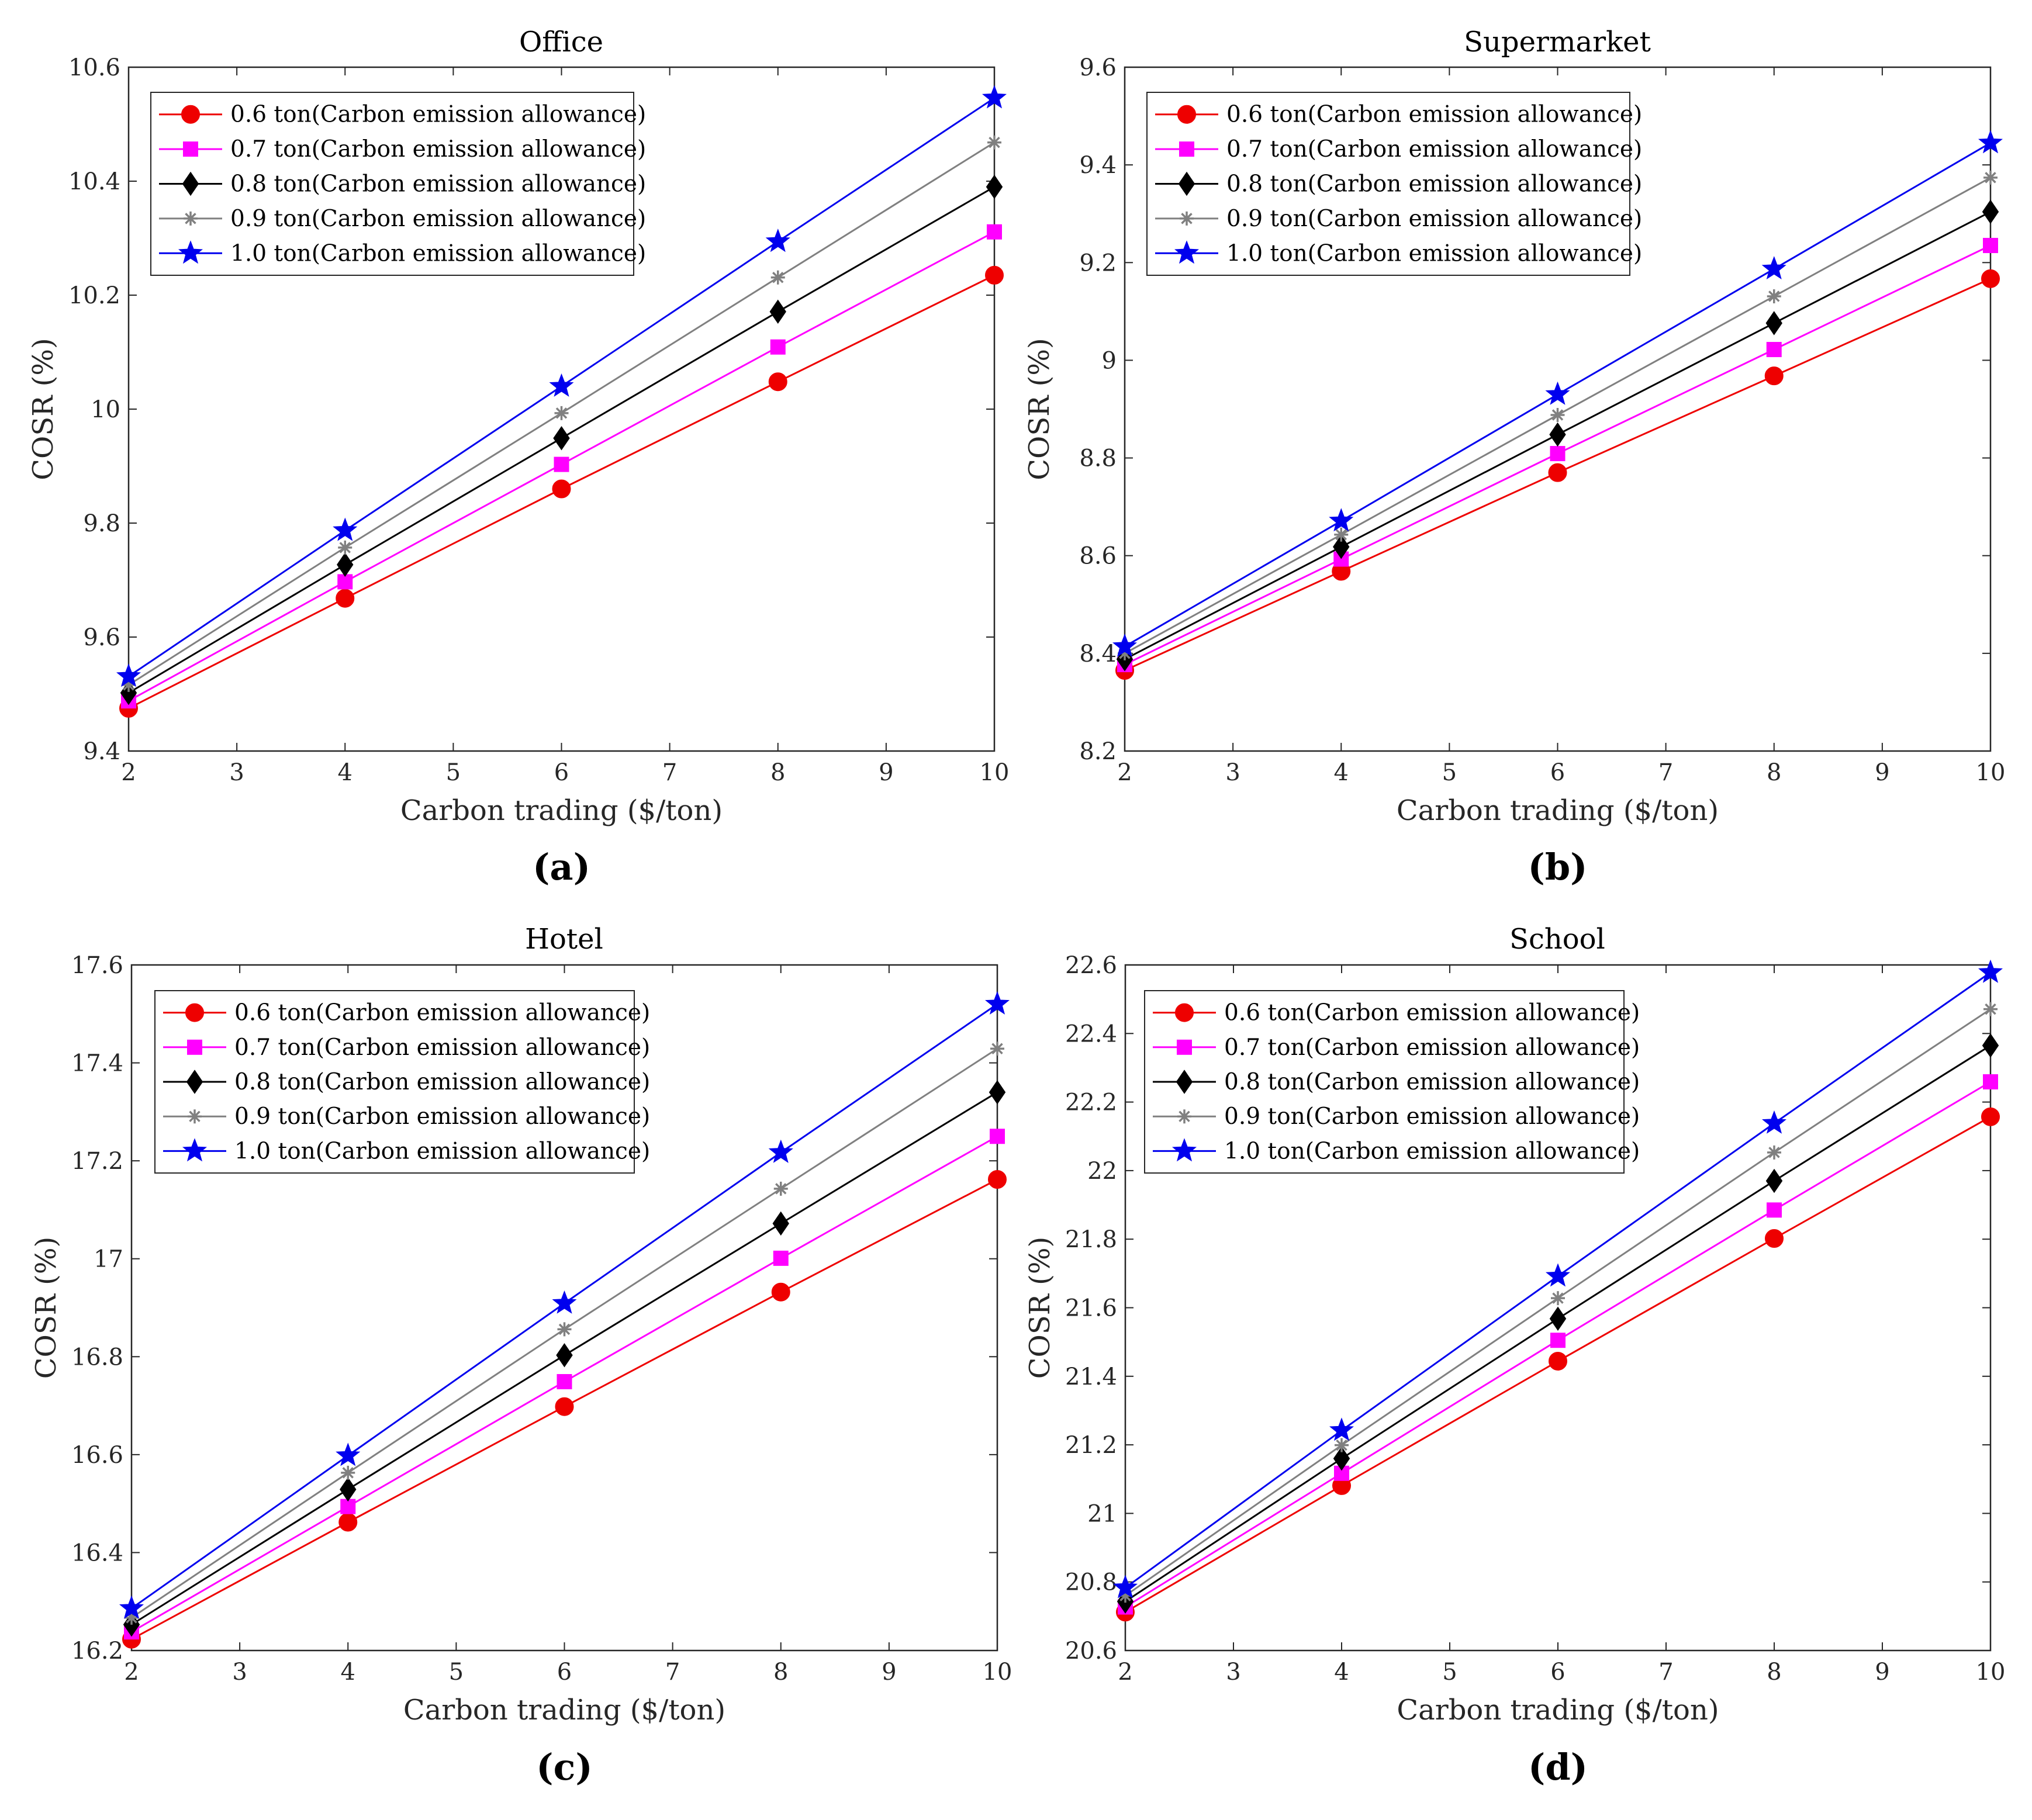 The width and height of the screenshot is (2032, 1820). Describe the element at coordinates (1557, 939) in the screenshot. I see `chart-title: School` at that location.